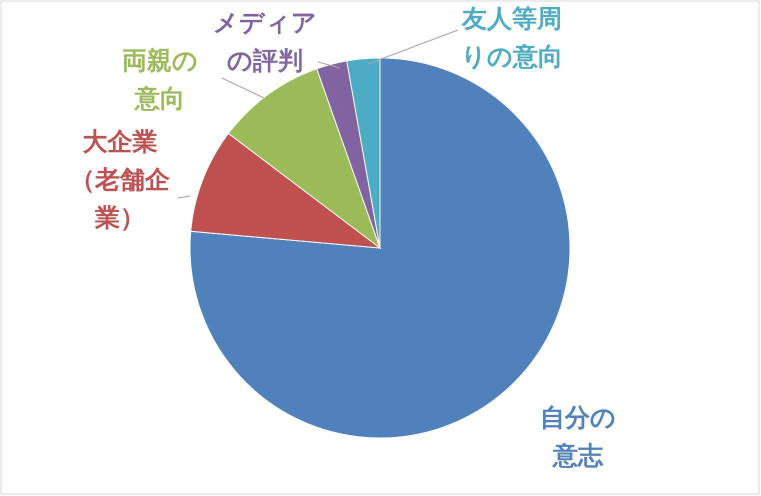  What do you see at coordinates (578, 437) in the screenshot?
I see `slice-label: 自分の意志` at bounding box center [578, 437].